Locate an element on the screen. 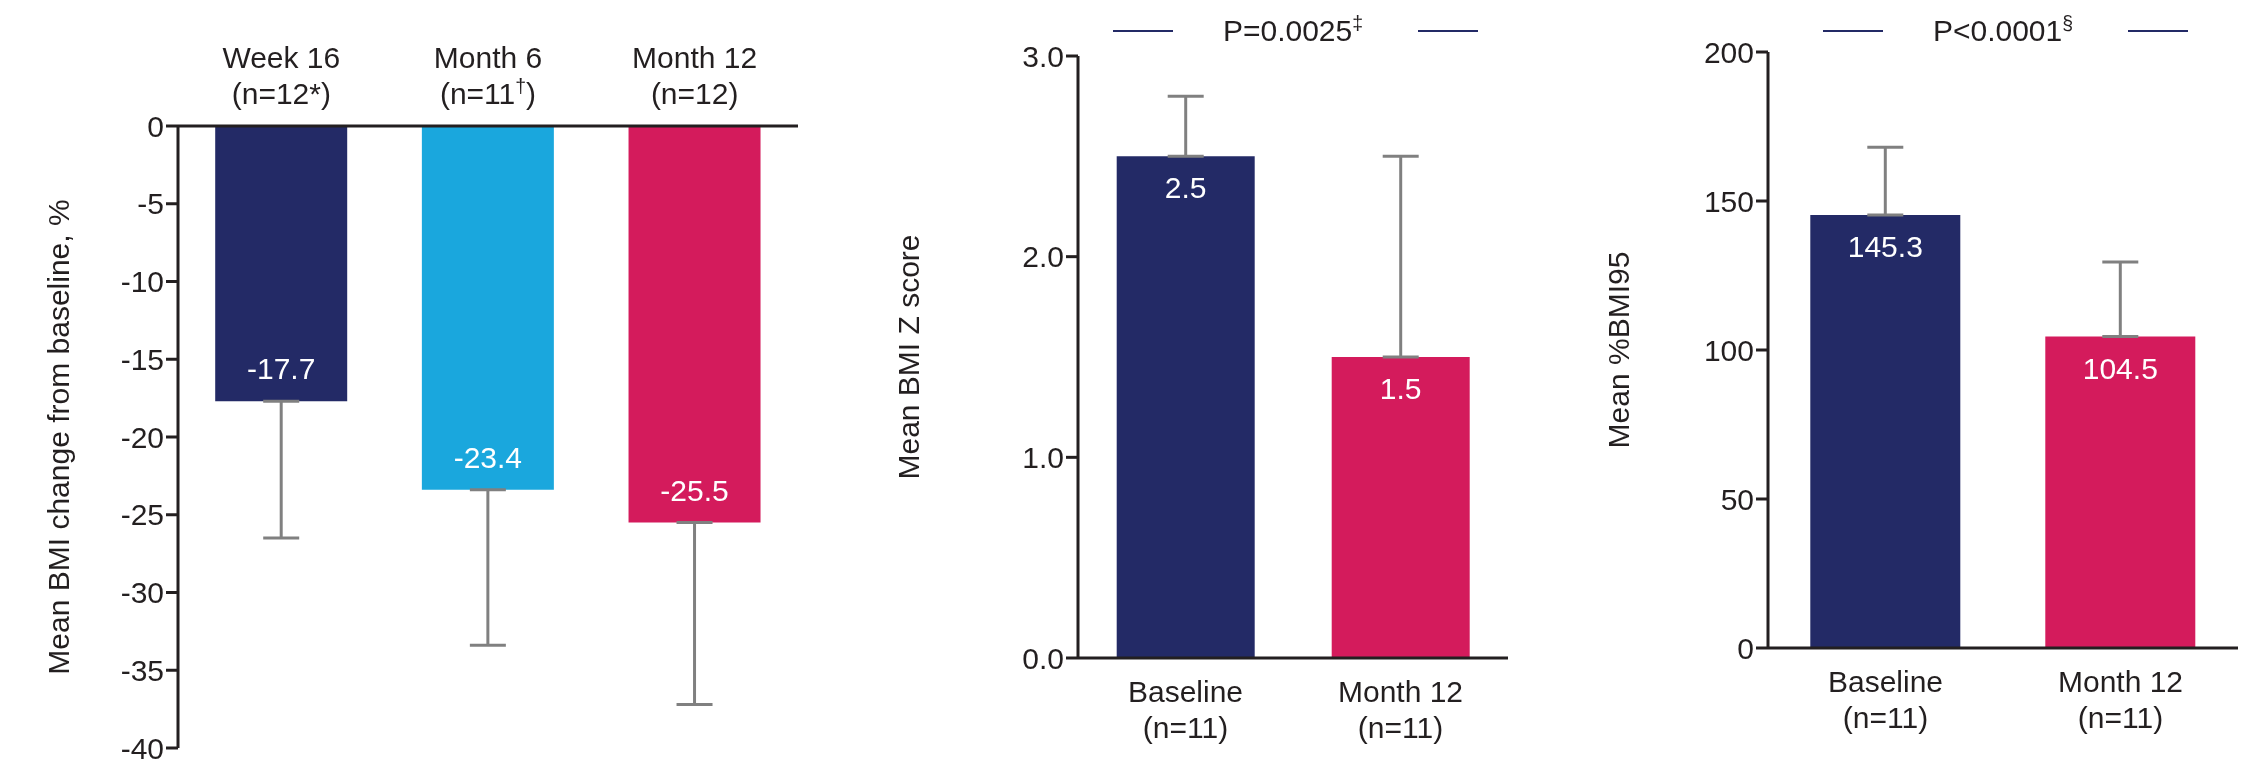  data-label: 2.5 is located at coordinates (1185, 188).